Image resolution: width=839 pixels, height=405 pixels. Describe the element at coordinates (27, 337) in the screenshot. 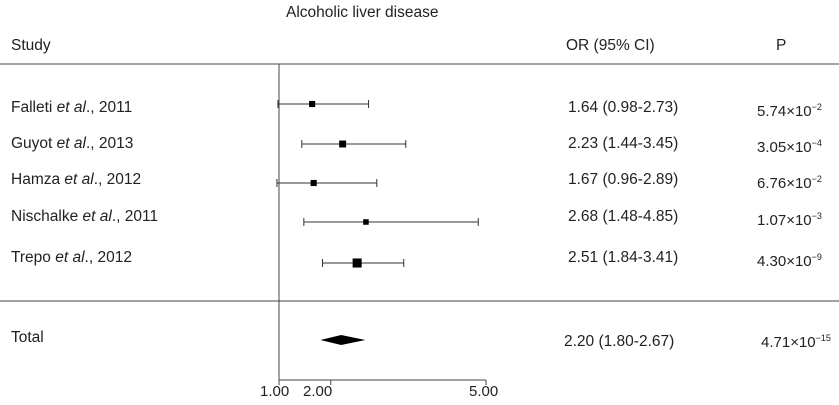

I see `total-label: Total` at that location.